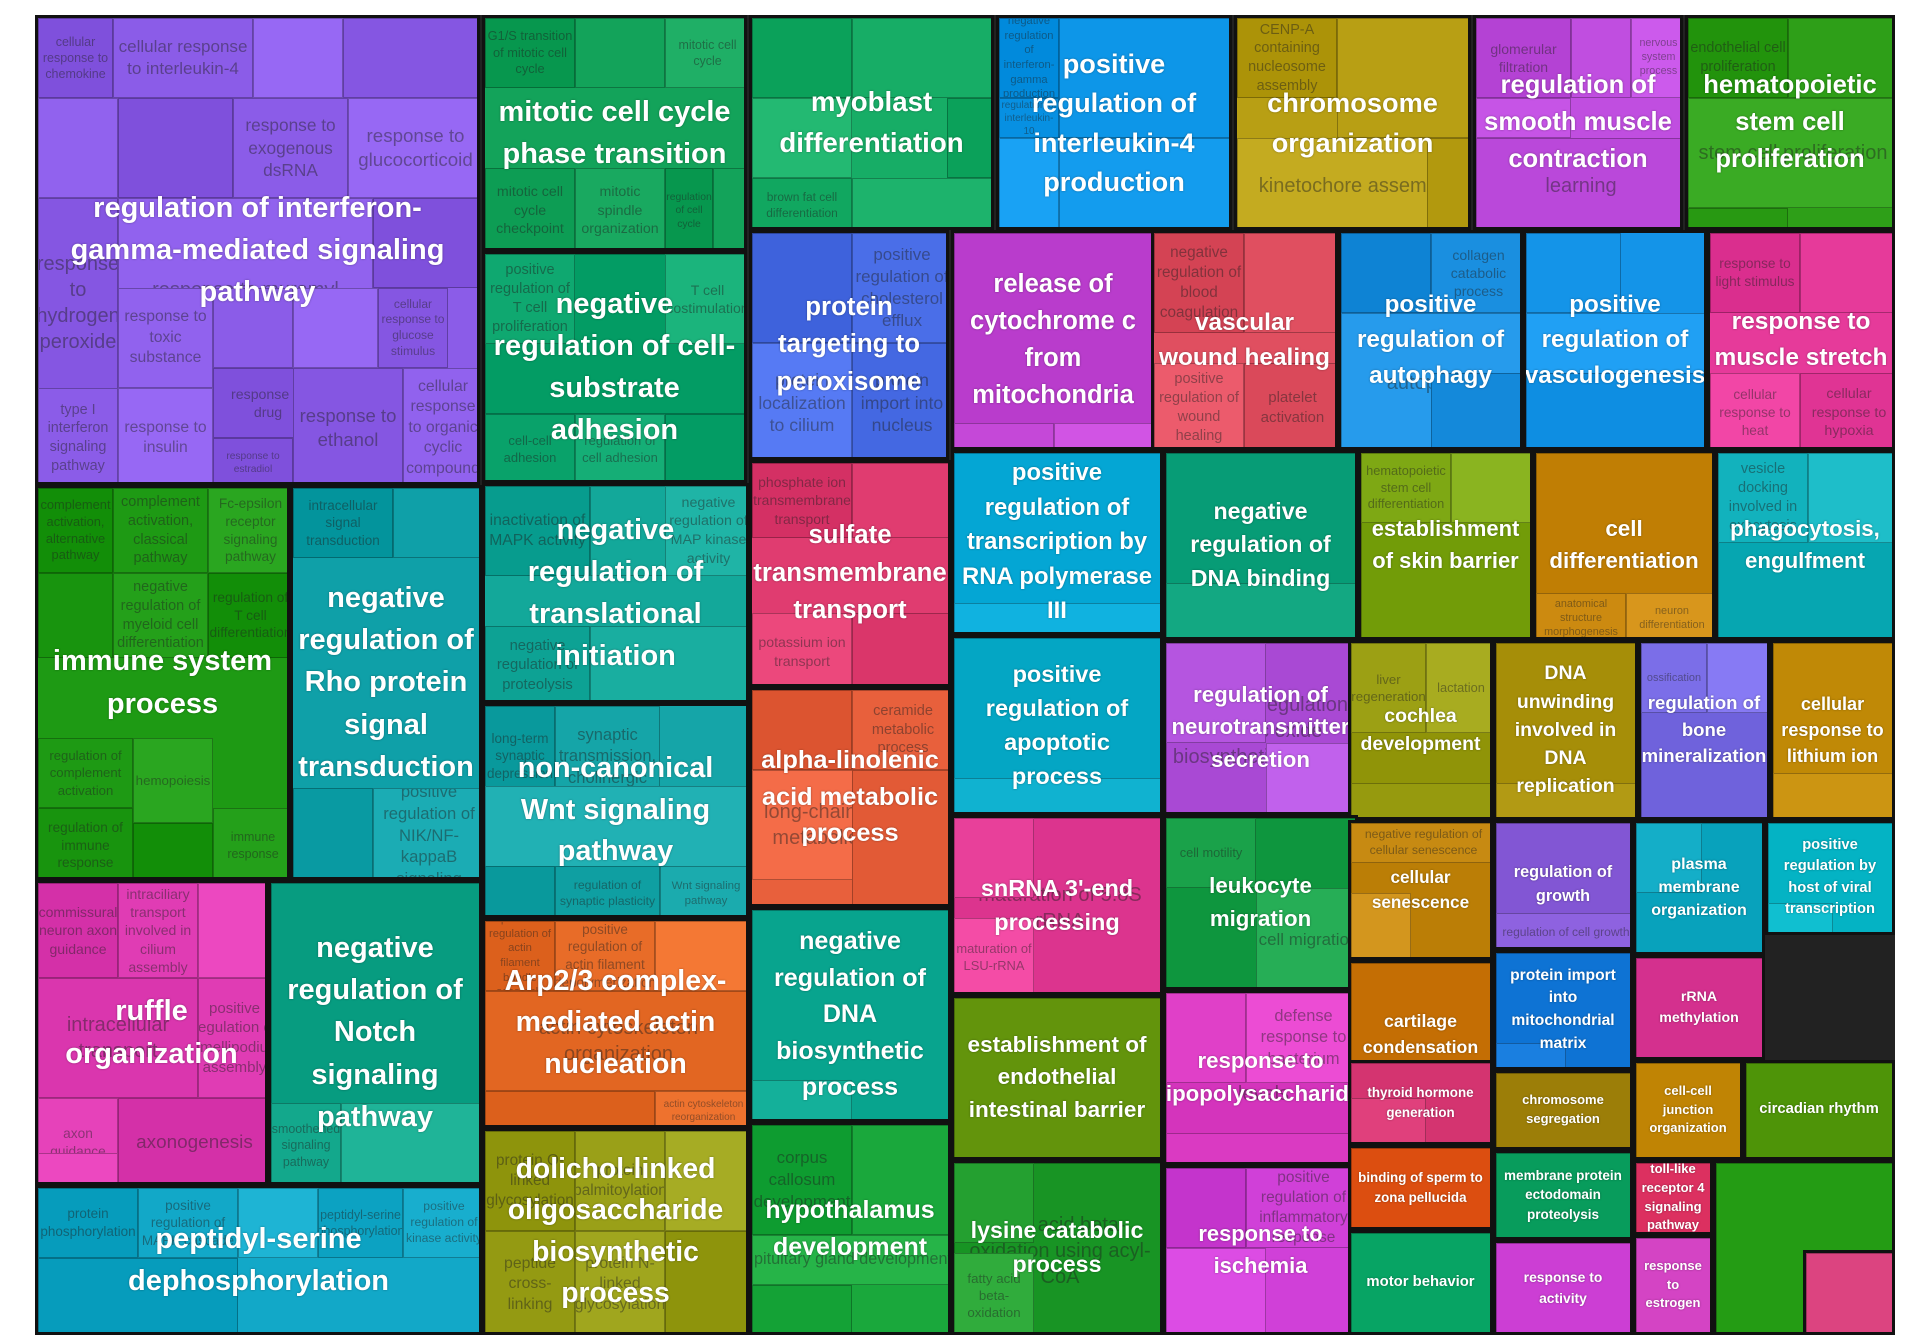  I want to click on treemap-group-response-to-estrogen: response to estrogen, so click(1673, 1285).